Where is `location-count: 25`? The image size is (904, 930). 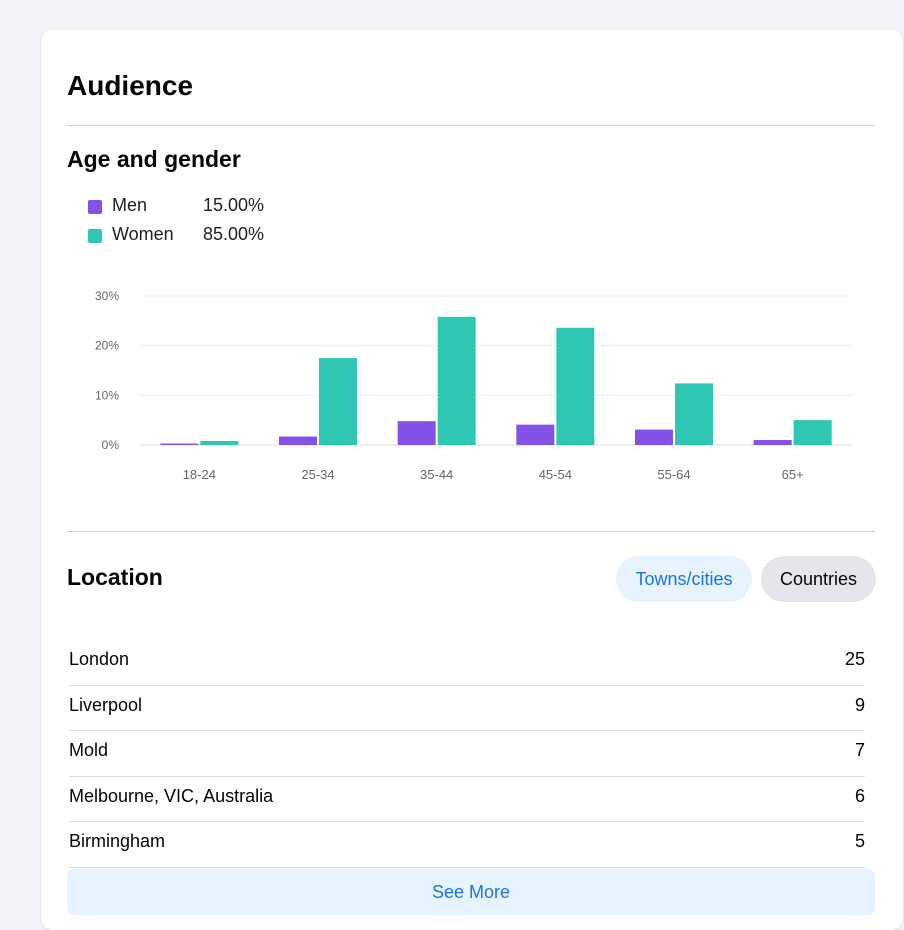 location-count: 25 is located at coordinates (854, 659).